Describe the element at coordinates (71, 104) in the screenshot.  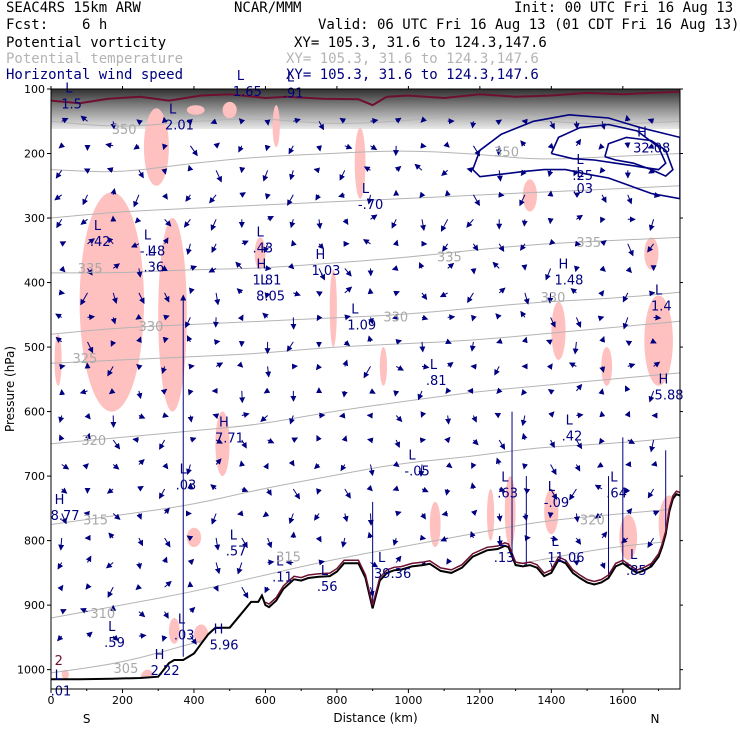
I see `extremum-value: 1.5` at that location.